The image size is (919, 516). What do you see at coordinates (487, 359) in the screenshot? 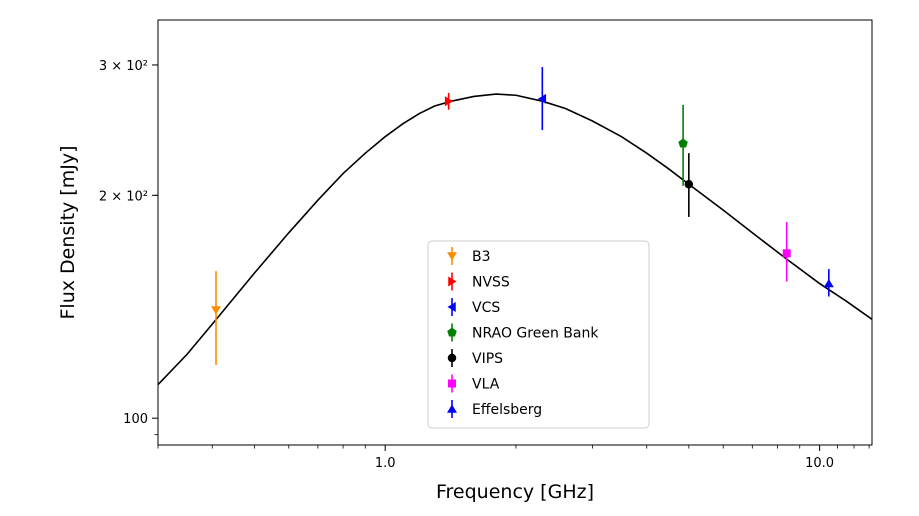
I see `legend-label-vips: VIPS` at bounding box center [487, 359].